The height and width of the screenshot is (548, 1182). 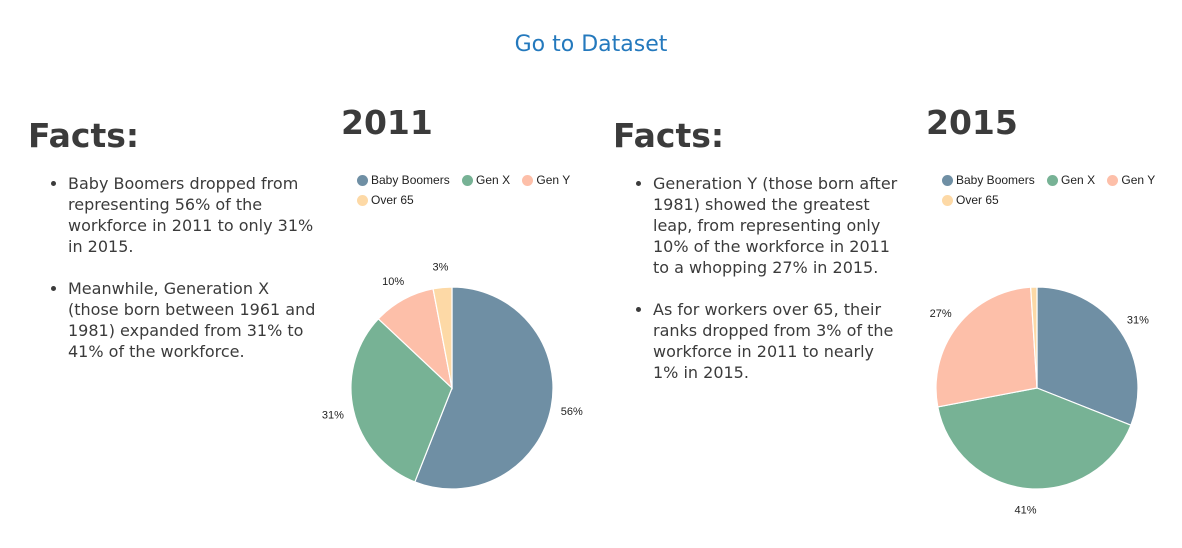 I want to click on pie-label-gen-y: 27%, so click(x=941, y=314).